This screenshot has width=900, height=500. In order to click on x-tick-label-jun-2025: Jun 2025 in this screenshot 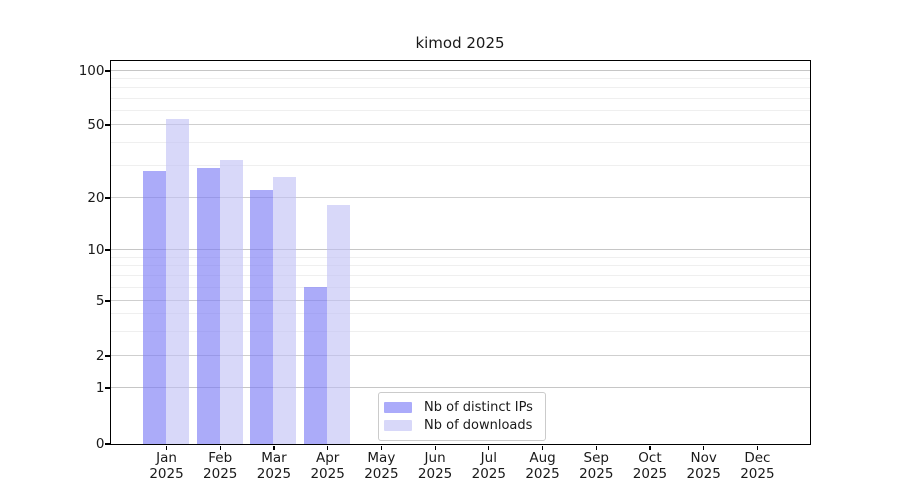, I will do `click(435, 466)`.